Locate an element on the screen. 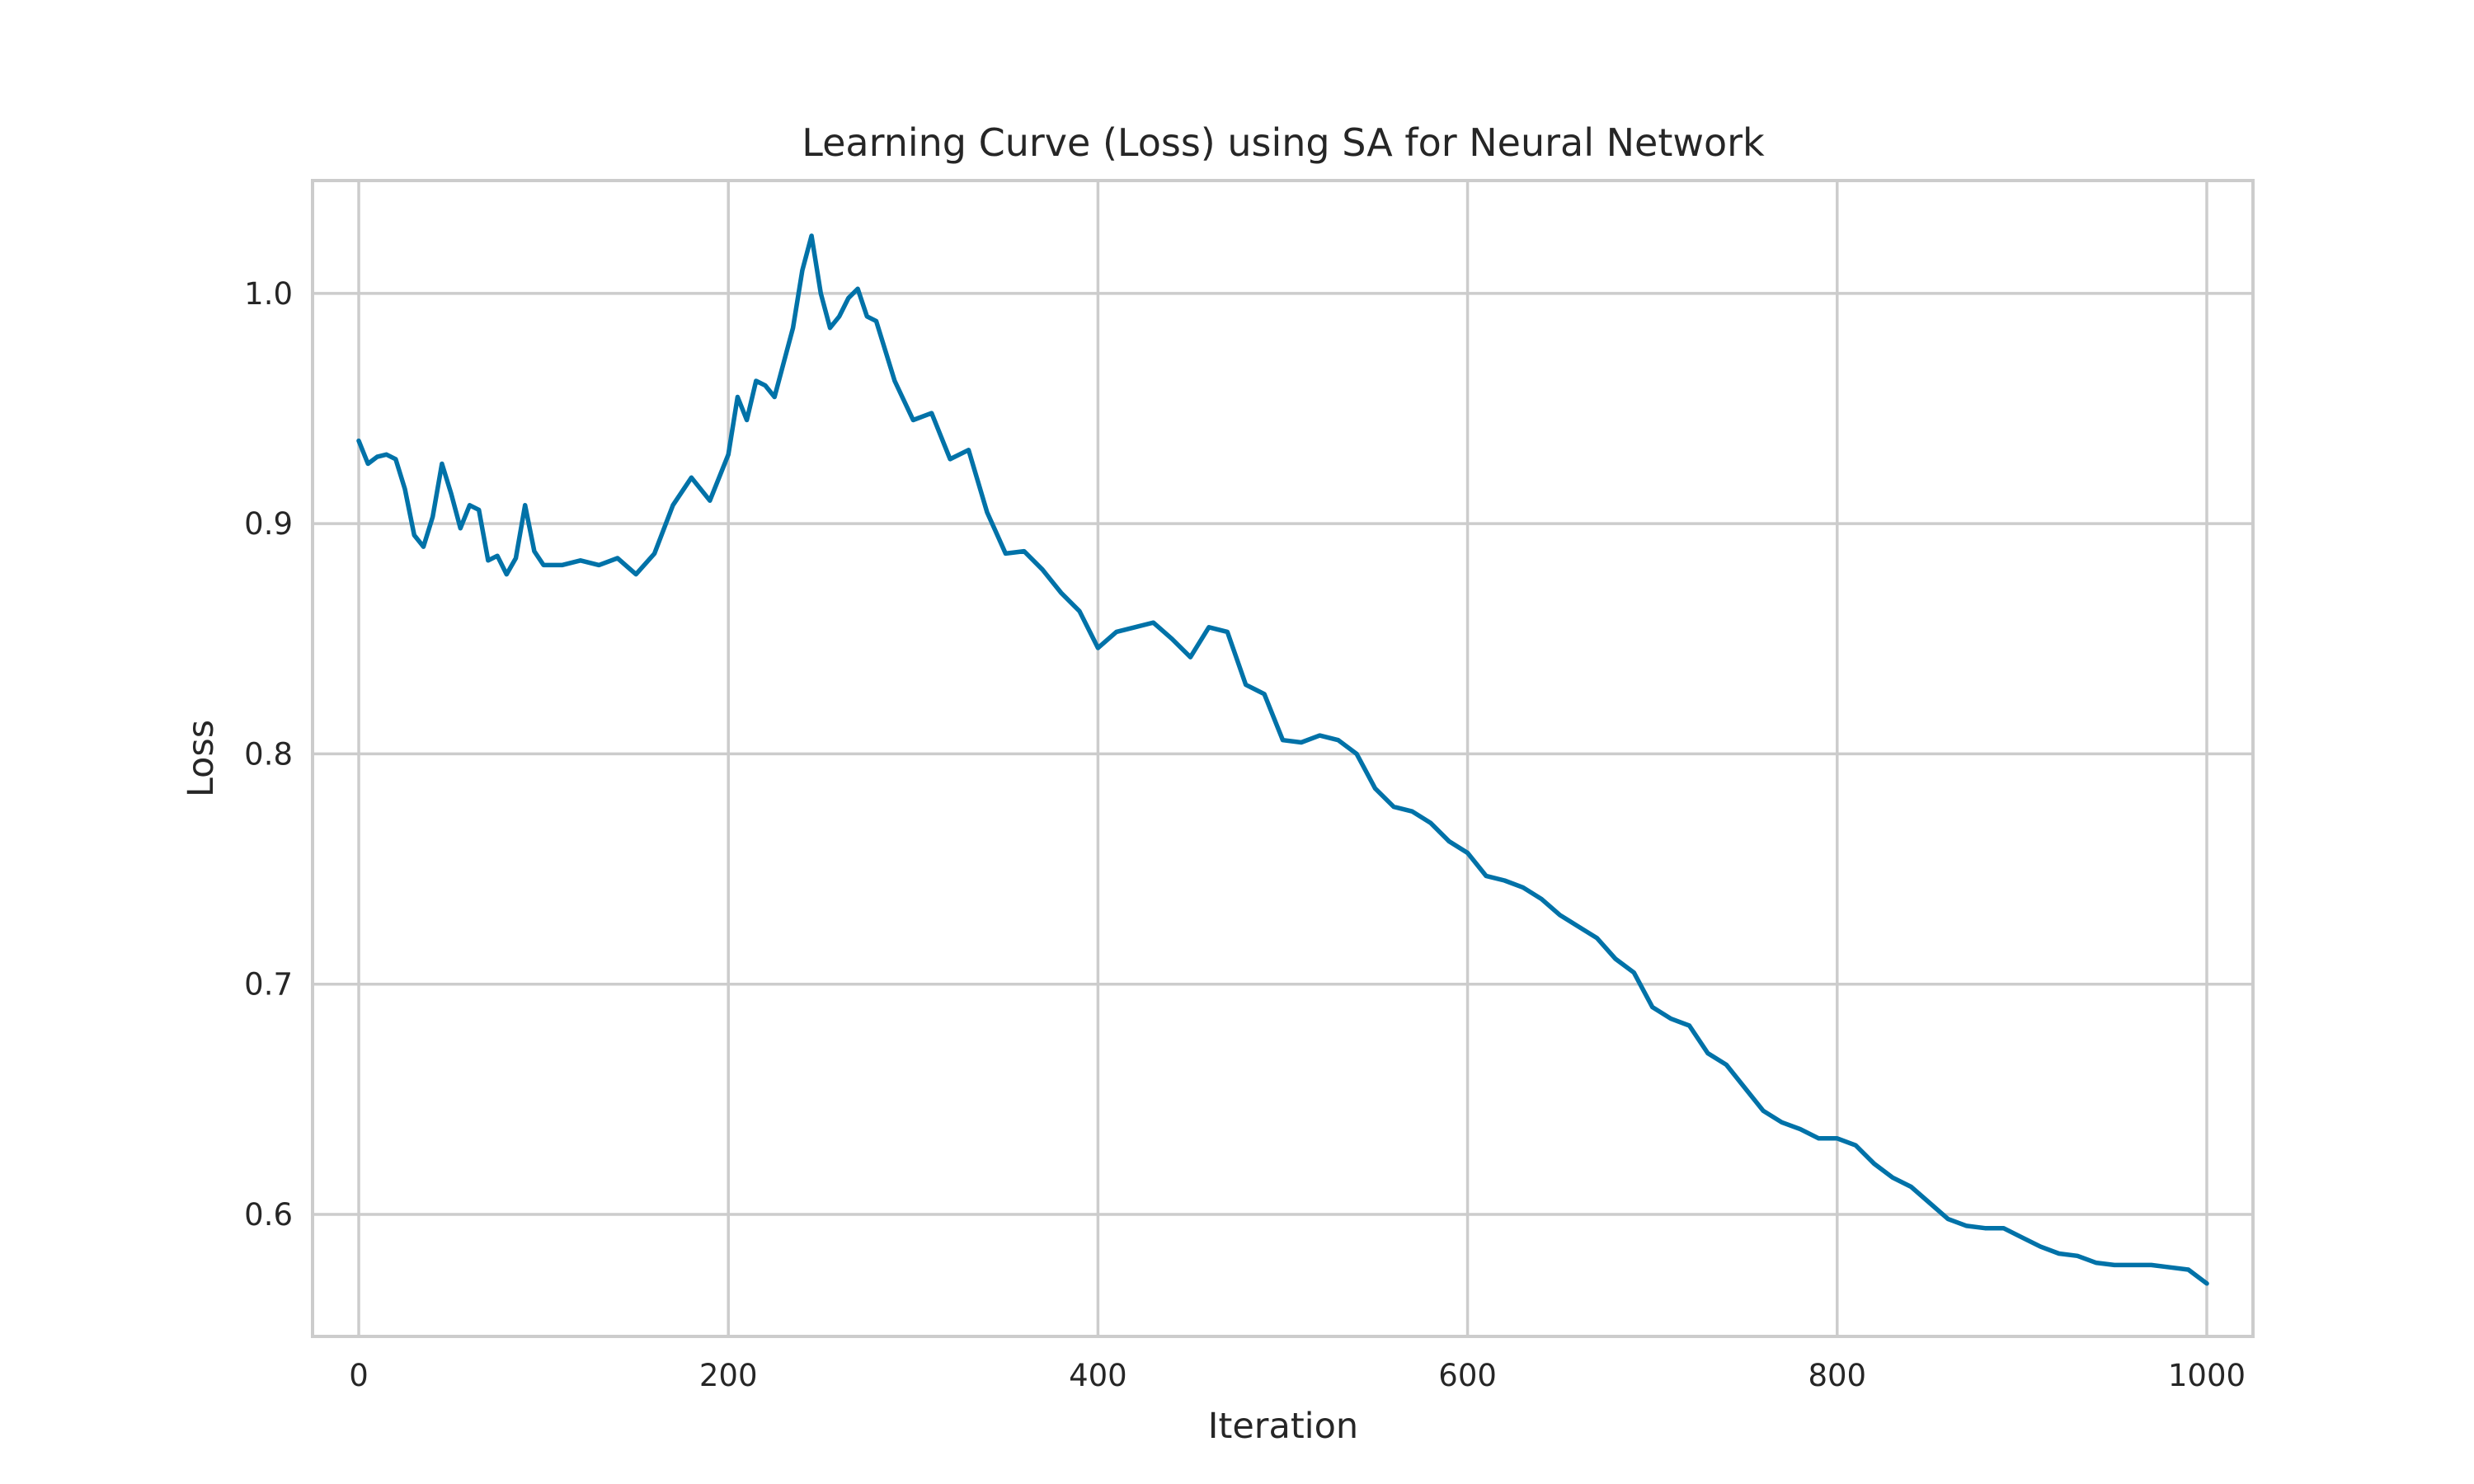 This screenshot has width=2474, height=1484. x-axis-label: Iteration is located at coordinates (1283, 1426).